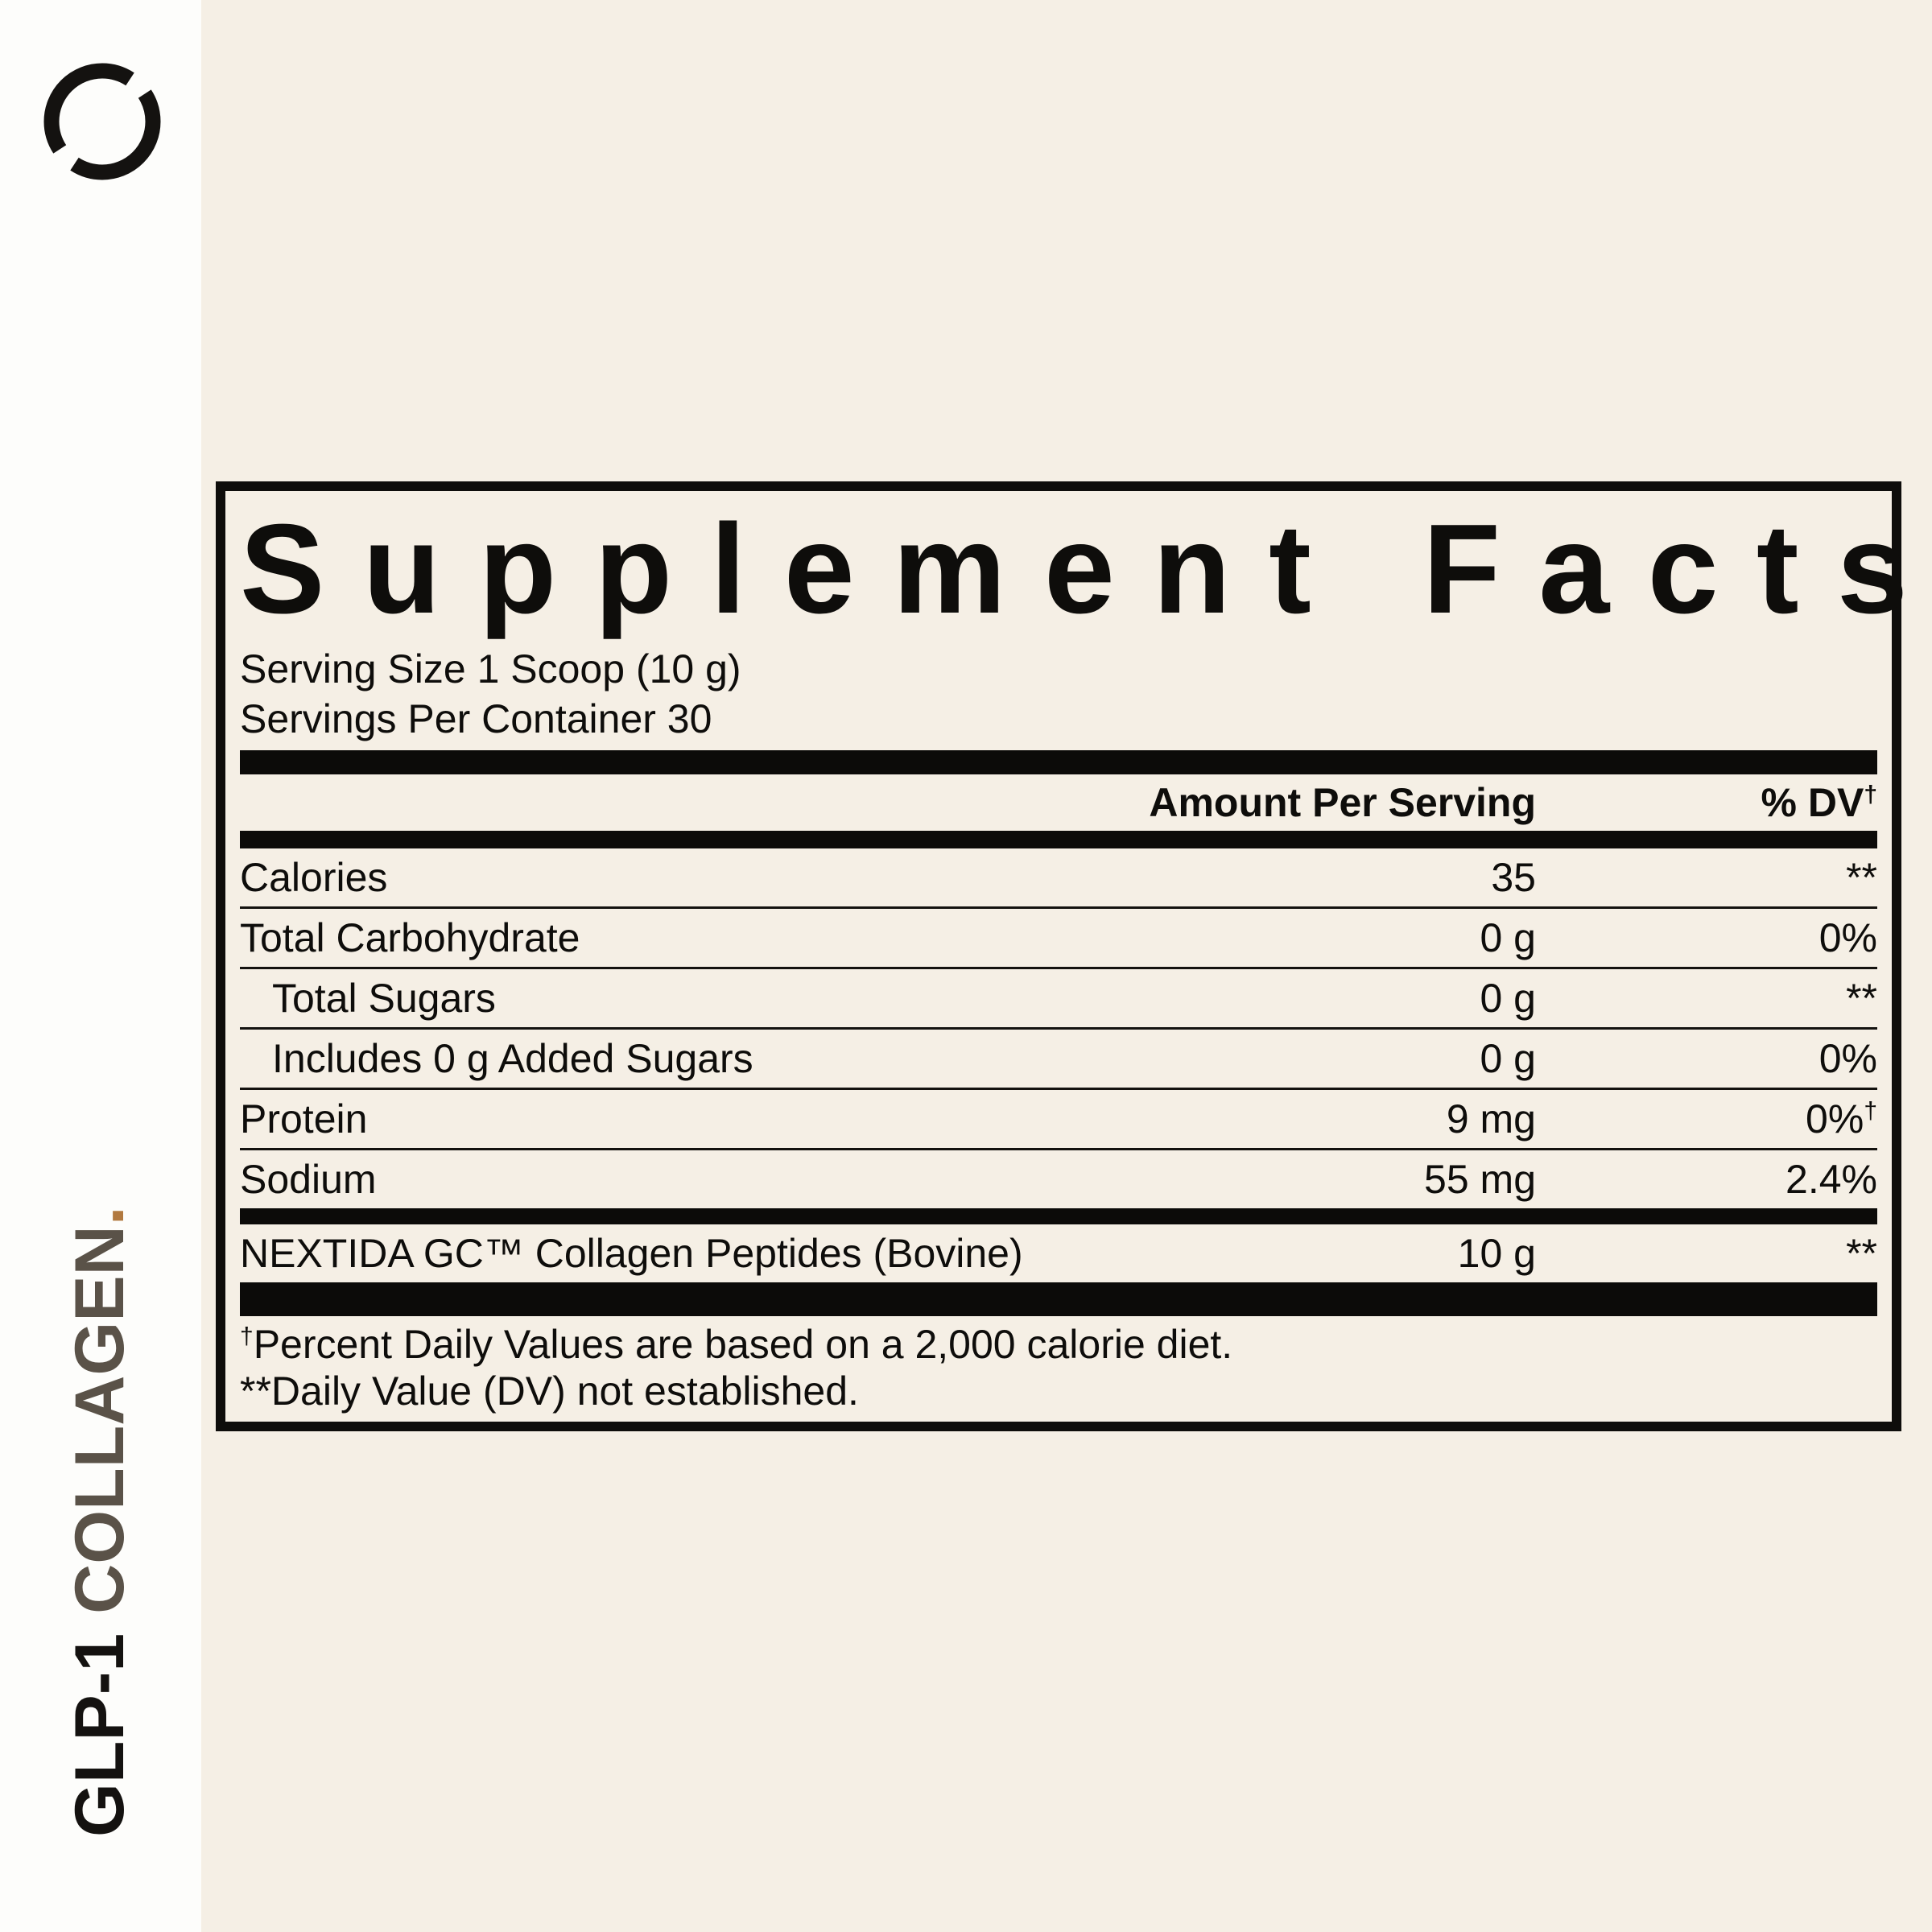 The height and width of the screenshot is (1932, 1932). I want to click on serving-size: Serving Size 1 Scoop (10 g), so click(490, 668).